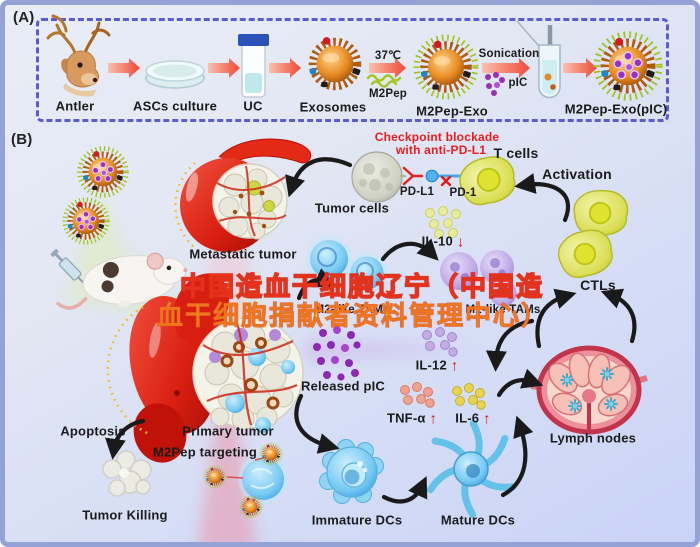 Image resolution: width=700 pixels, height=547 pixels. I want to click on checkpoint-blockade-label-line2: with anti-PD-L1, so click(441, 150).